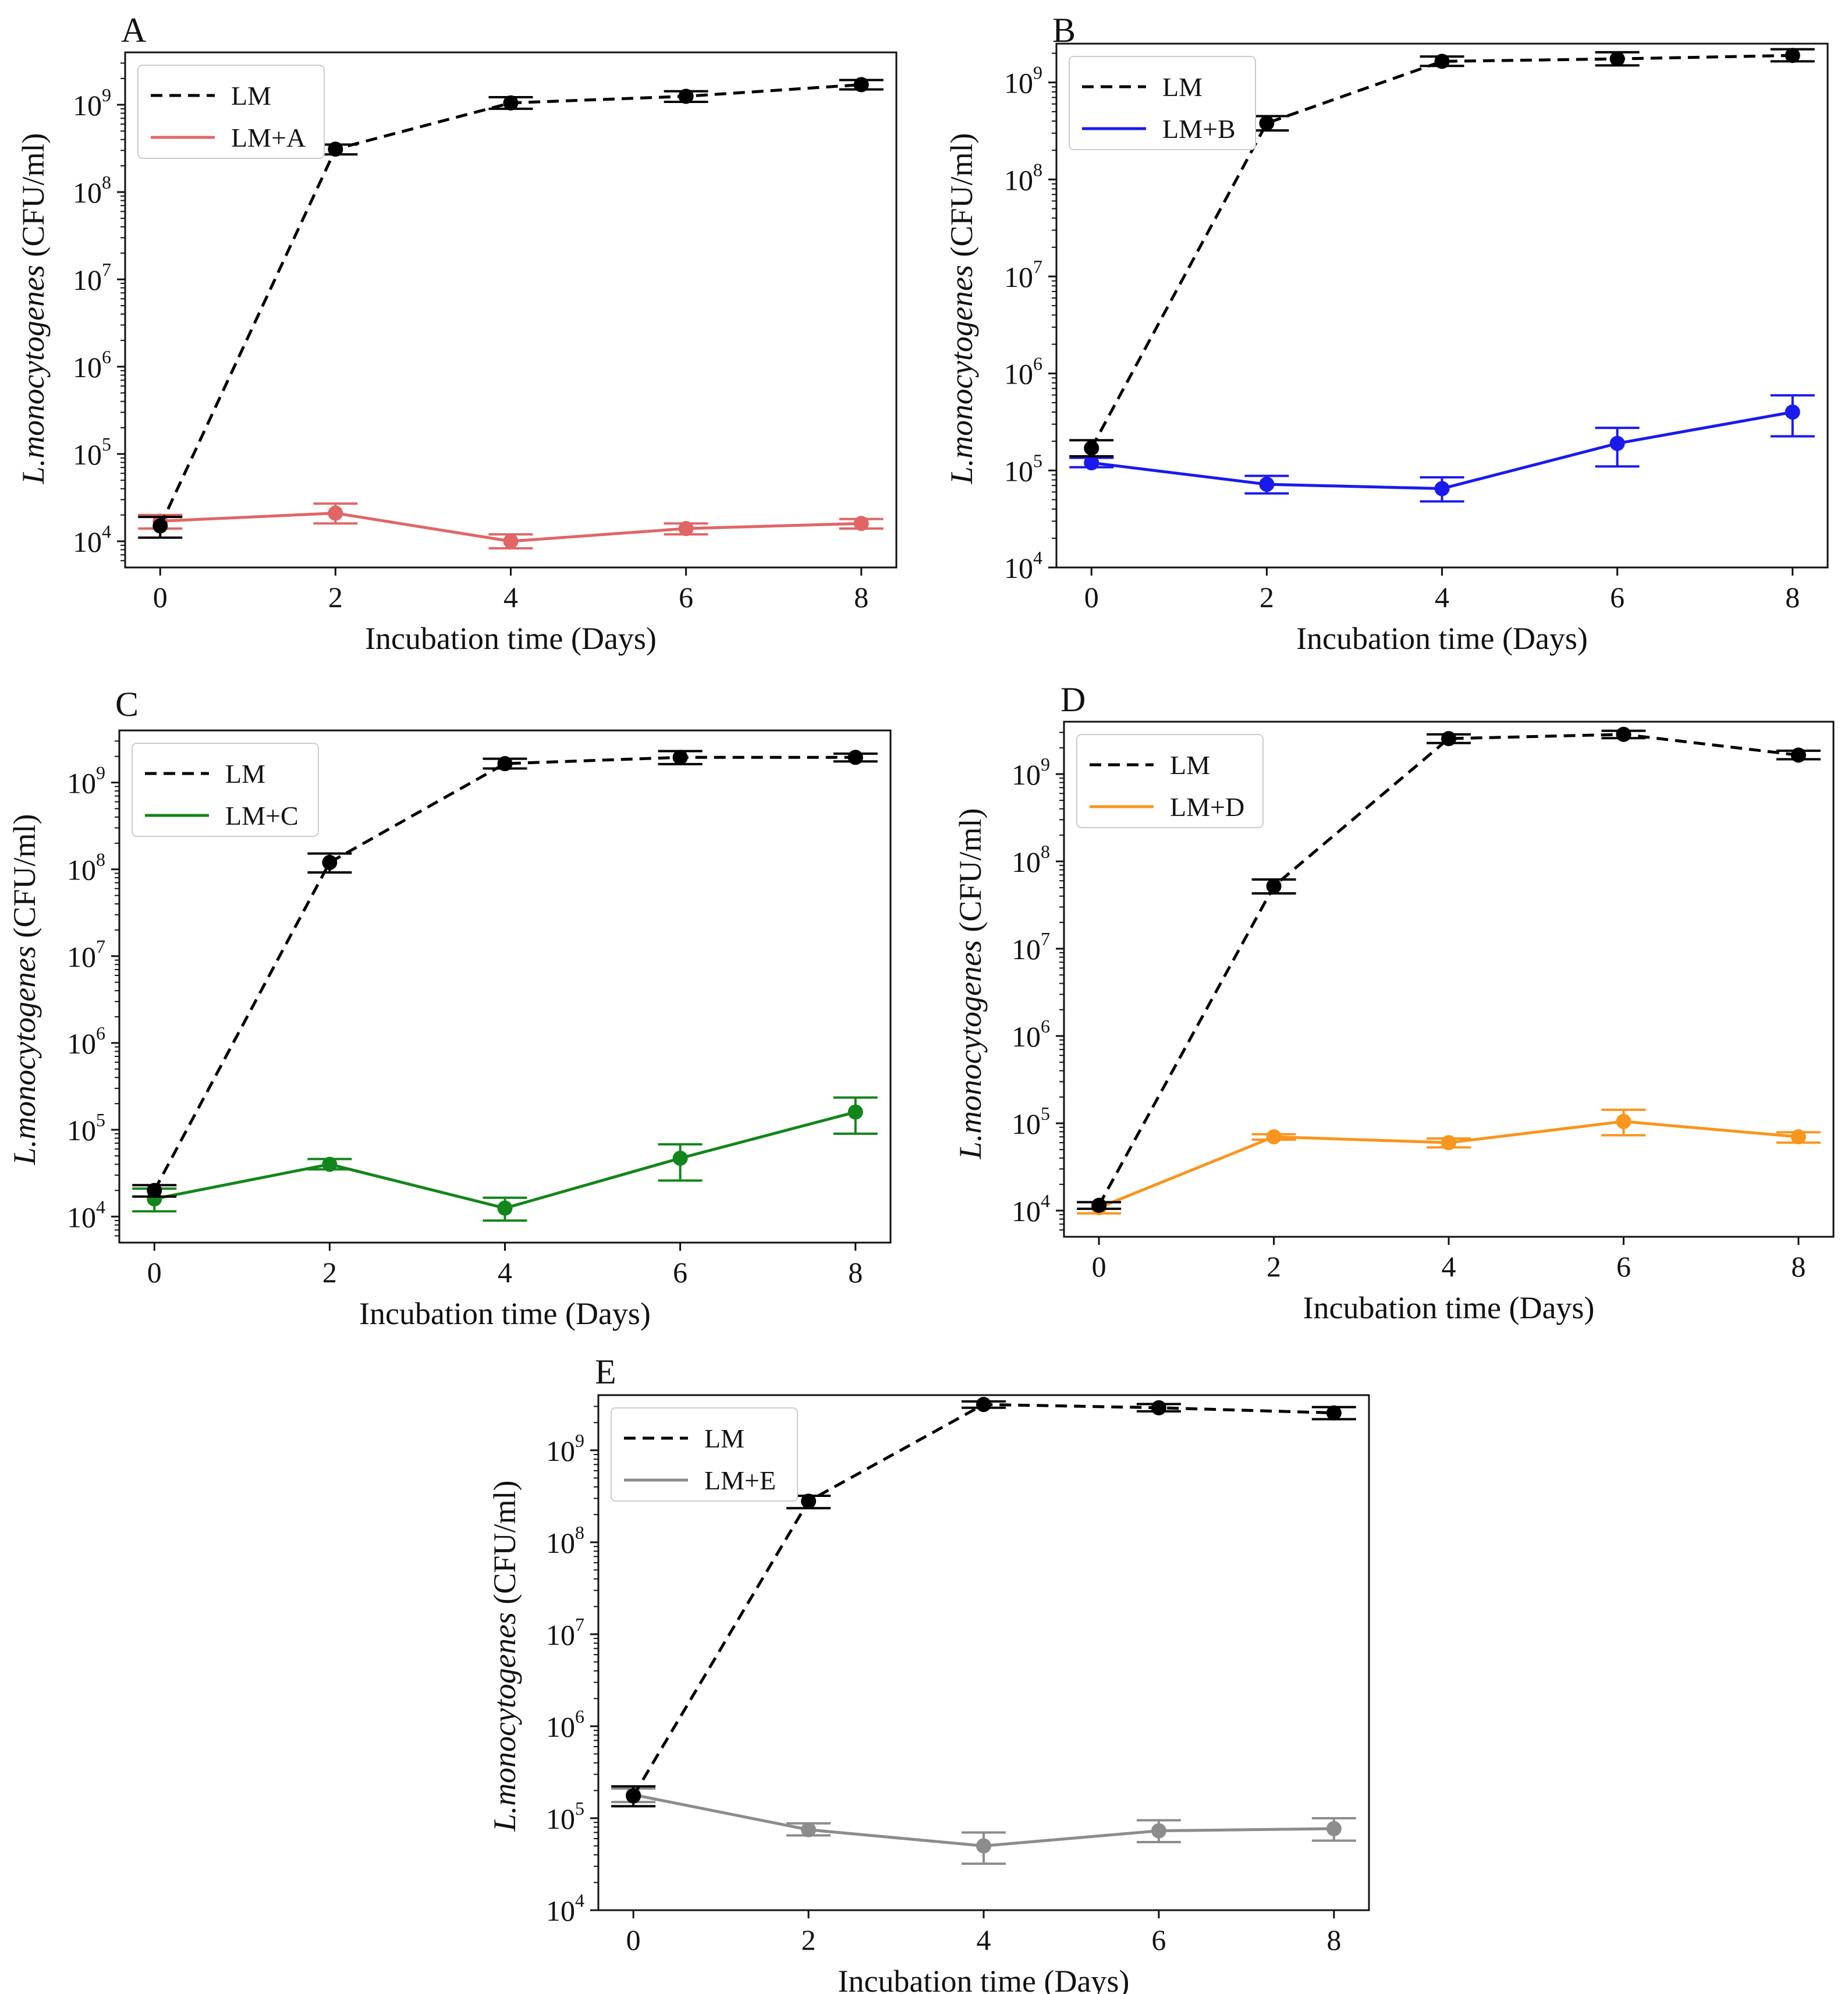  I want to click on series-lm-plus-e, so click(983, 1826).